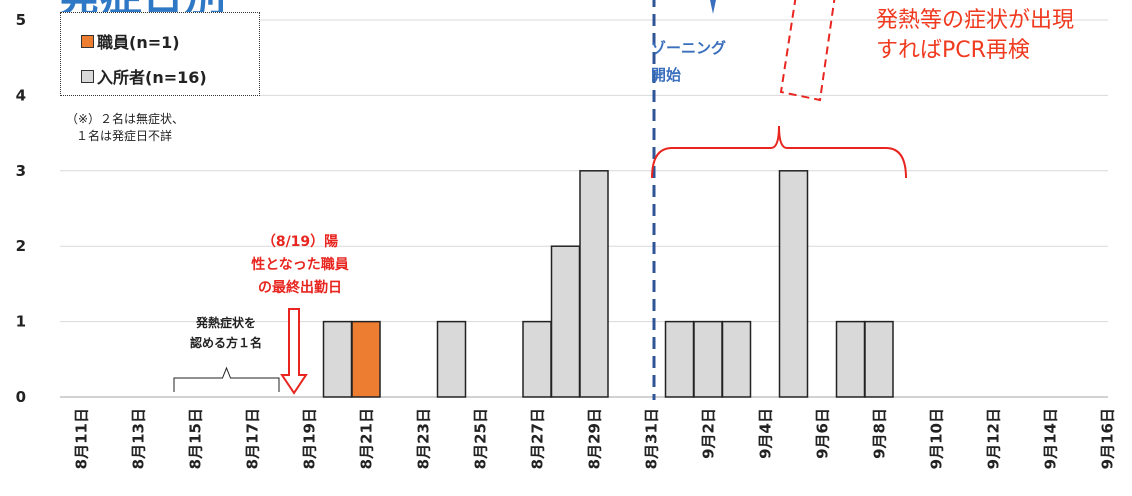  What do you see at coordinates (975, 36) in the screenshot?
I see `pcr-annotation: 発熱等の症状が出現 すればPCR再検` at bounding box center [975, 36].